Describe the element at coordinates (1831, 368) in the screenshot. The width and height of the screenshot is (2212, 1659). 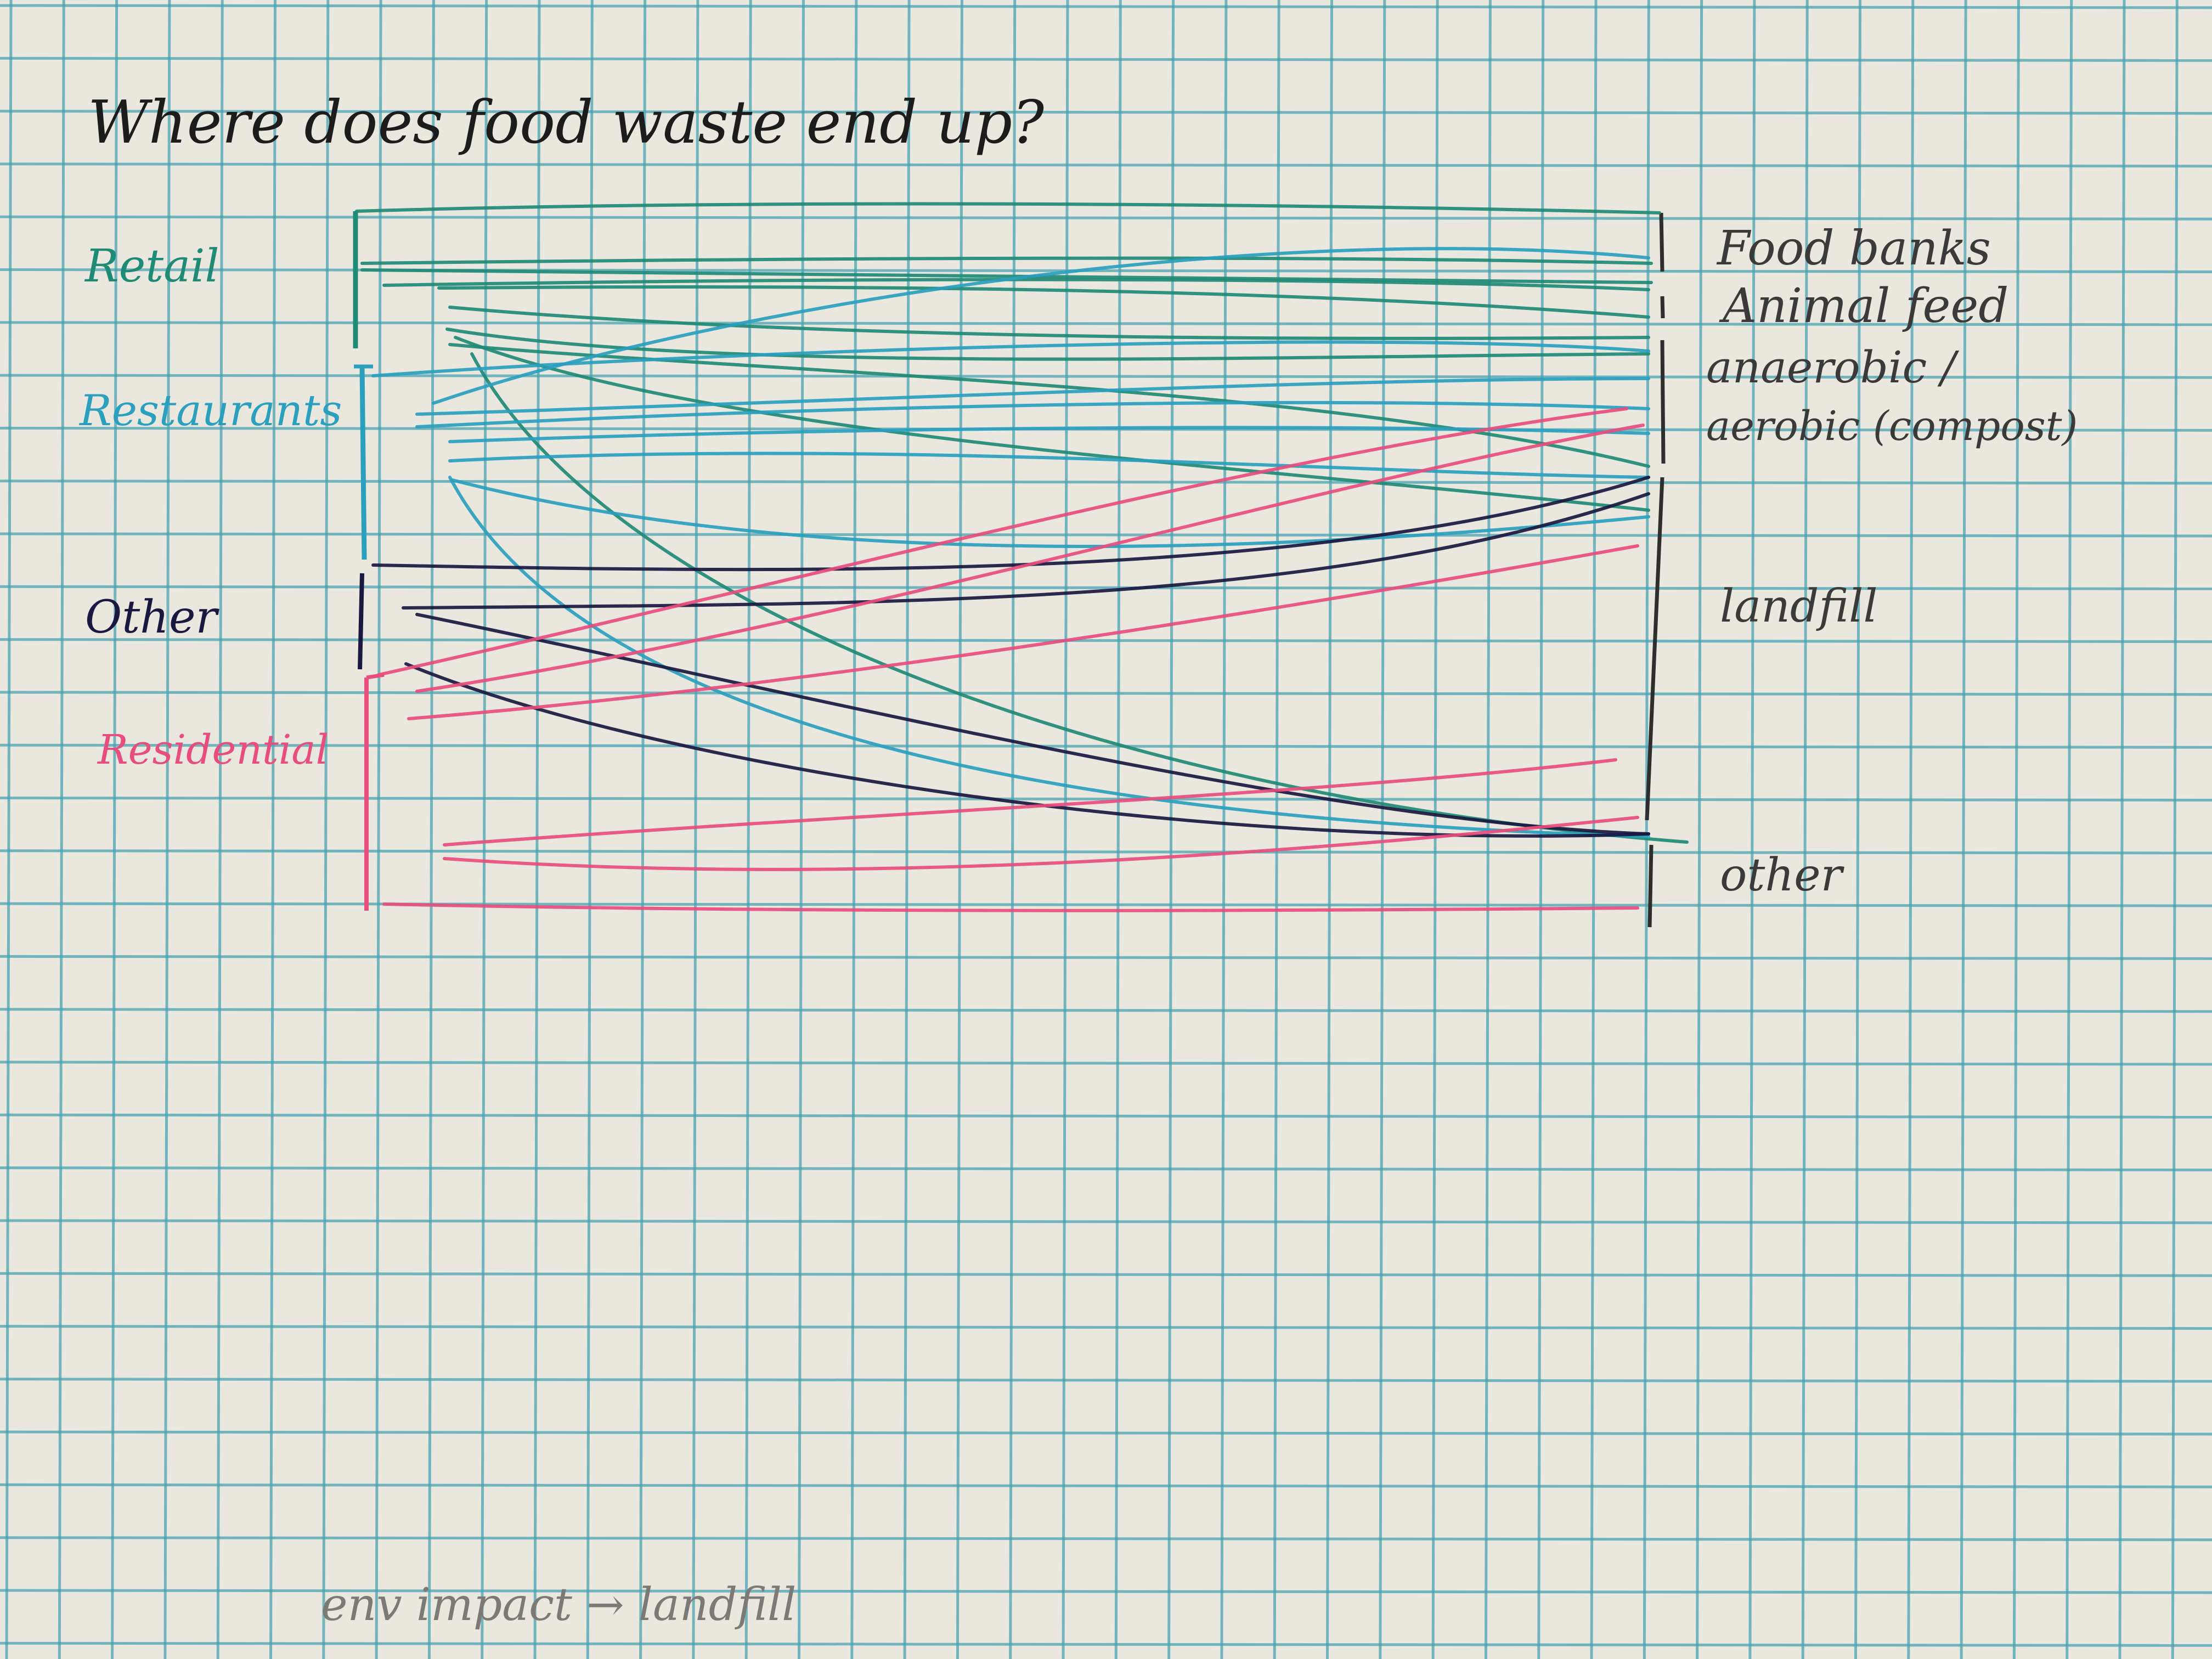
I see `destination-label-anaerobic: anaerobic /` at that location.